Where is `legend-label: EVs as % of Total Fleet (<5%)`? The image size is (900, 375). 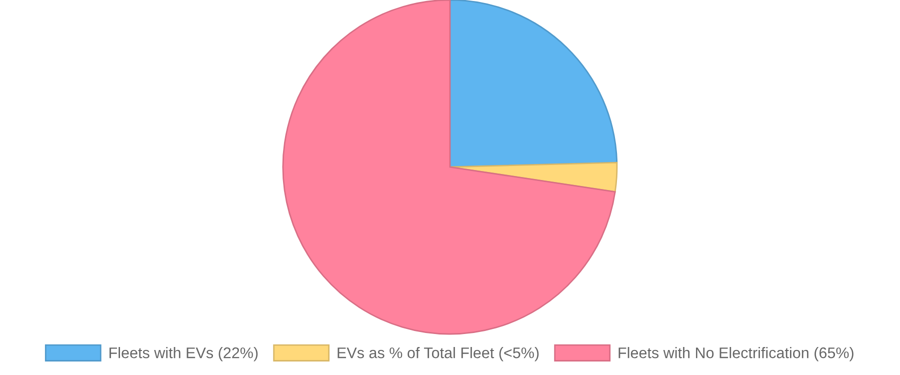 legend-label: EVs as % of Total Fleet (<5%) is located at coordinates (438, 354).